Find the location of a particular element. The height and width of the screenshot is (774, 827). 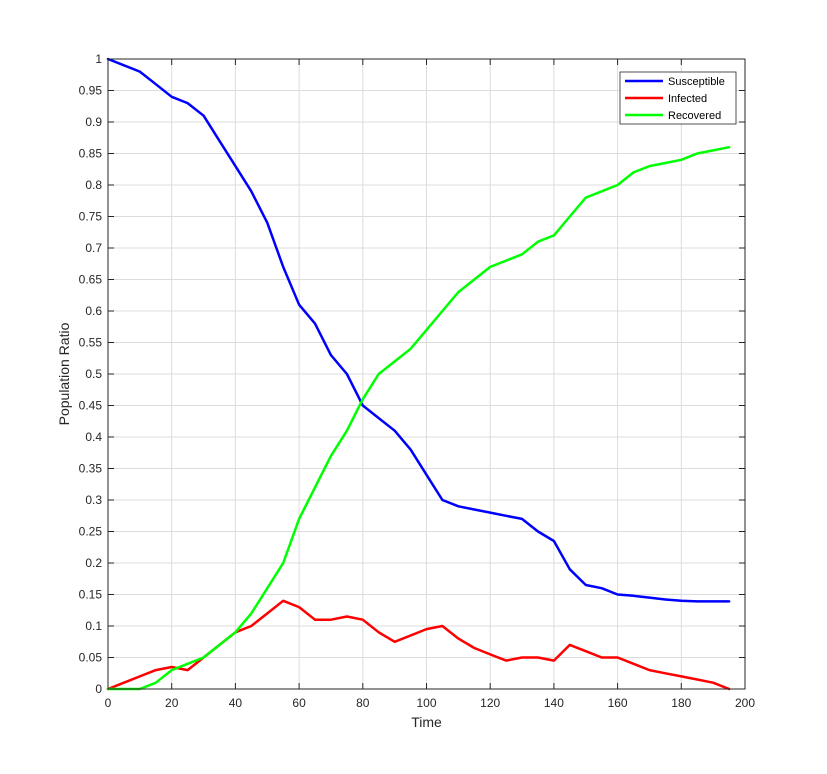

y-tick-label: 0.15 is located at coordinates (91, 595).